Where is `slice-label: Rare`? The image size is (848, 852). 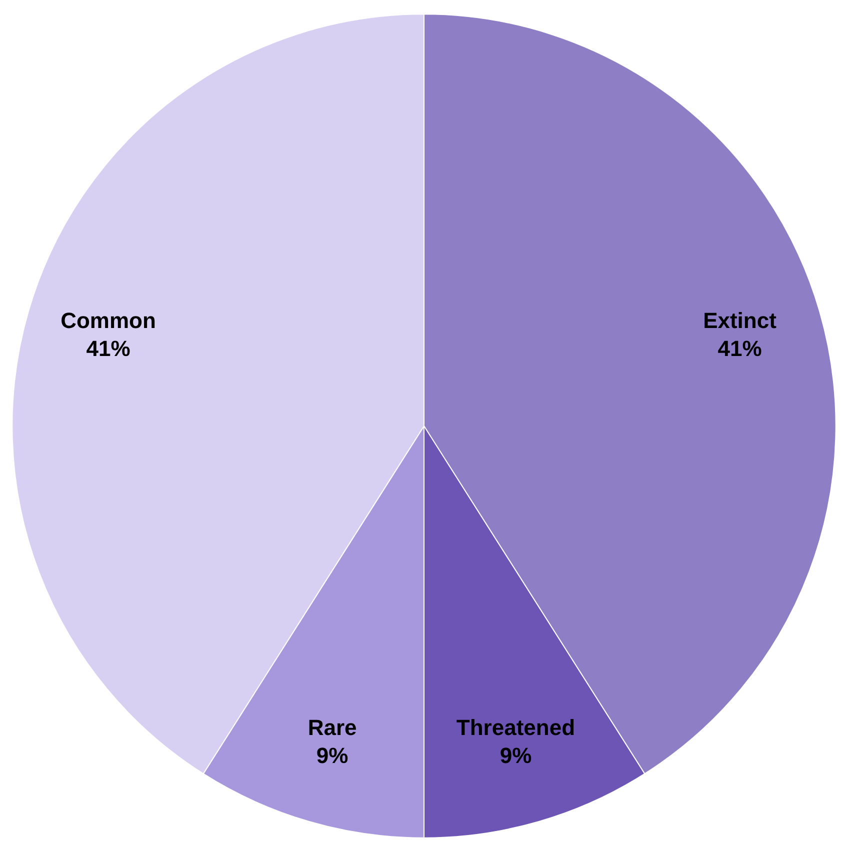
slice-label: Rare is located at coordinates (332, 727).